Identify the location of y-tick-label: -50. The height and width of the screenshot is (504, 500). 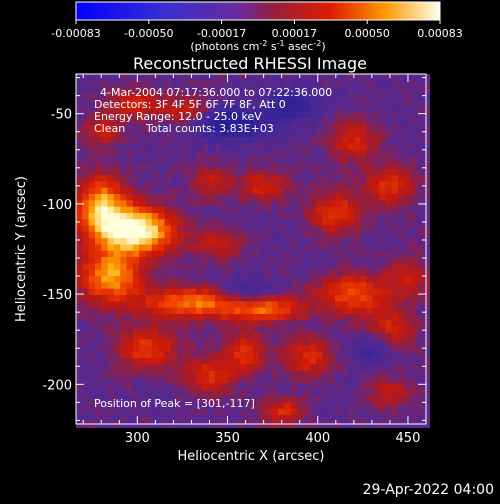
(61, 115).